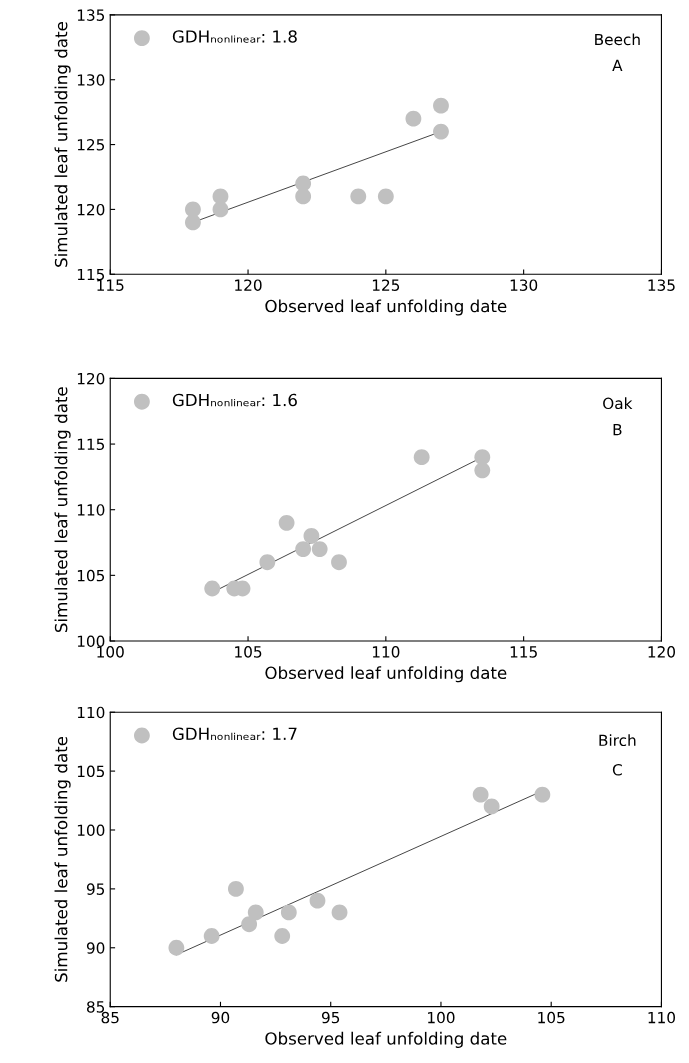 This screenshot has width=689, height=1063. What do you see at coordinates (617, 65) in the screenshot?
I see `annotation: A` at bounding box center [617, 65].